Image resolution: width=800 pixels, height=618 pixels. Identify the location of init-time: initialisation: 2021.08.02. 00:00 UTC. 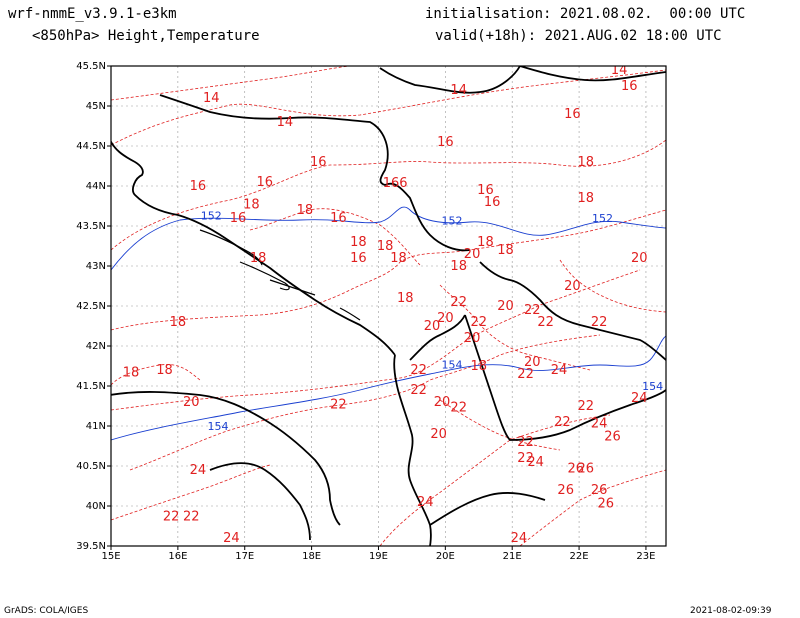
(585, 14).